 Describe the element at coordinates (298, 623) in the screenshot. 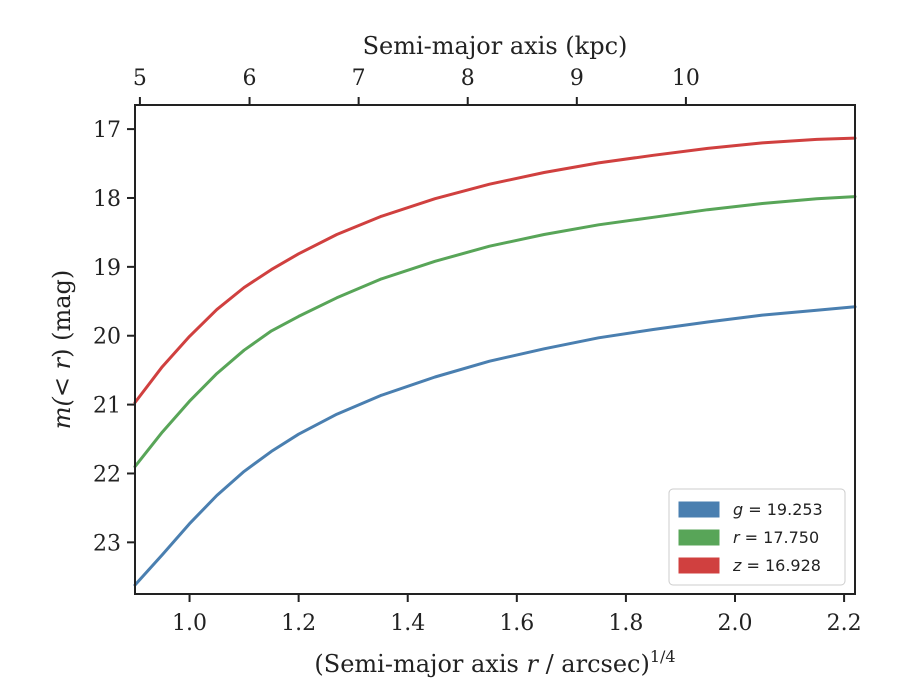

I see `x-tick-label: 1.2` at that location.